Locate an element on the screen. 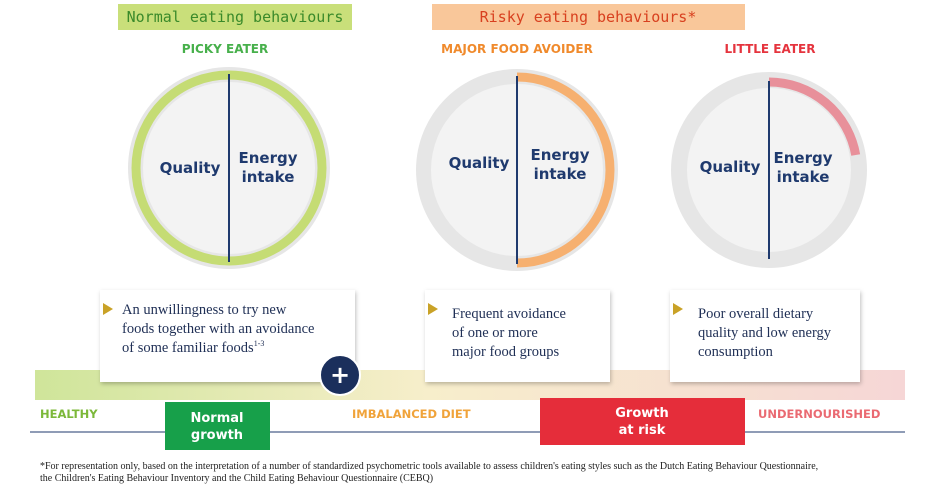 The image size is (941, 485). profile-title: MAJOR FOOD AVOIDER is located at coordinates (517, 49).